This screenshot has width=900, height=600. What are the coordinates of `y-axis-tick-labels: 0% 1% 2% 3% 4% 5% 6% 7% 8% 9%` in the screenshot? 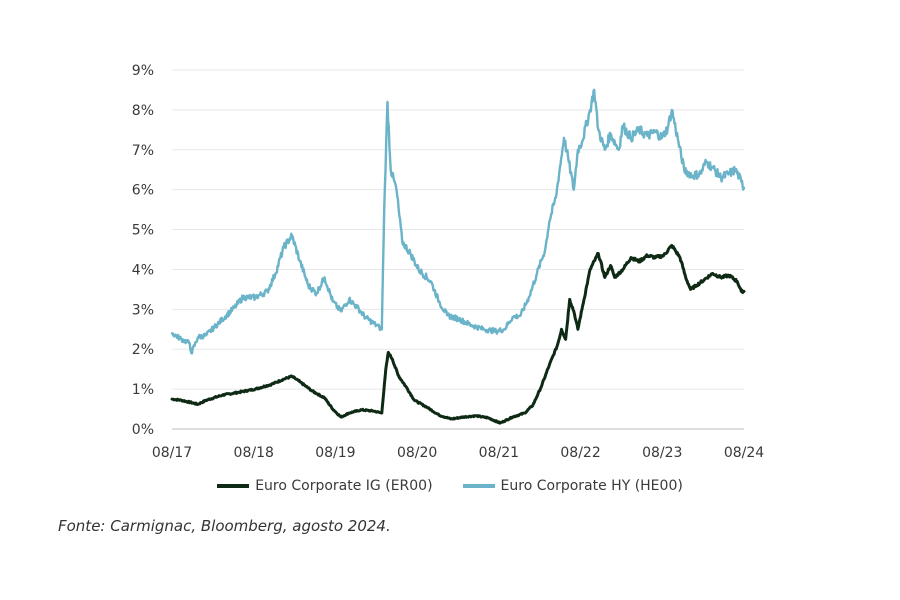 It's located at (143, 250).